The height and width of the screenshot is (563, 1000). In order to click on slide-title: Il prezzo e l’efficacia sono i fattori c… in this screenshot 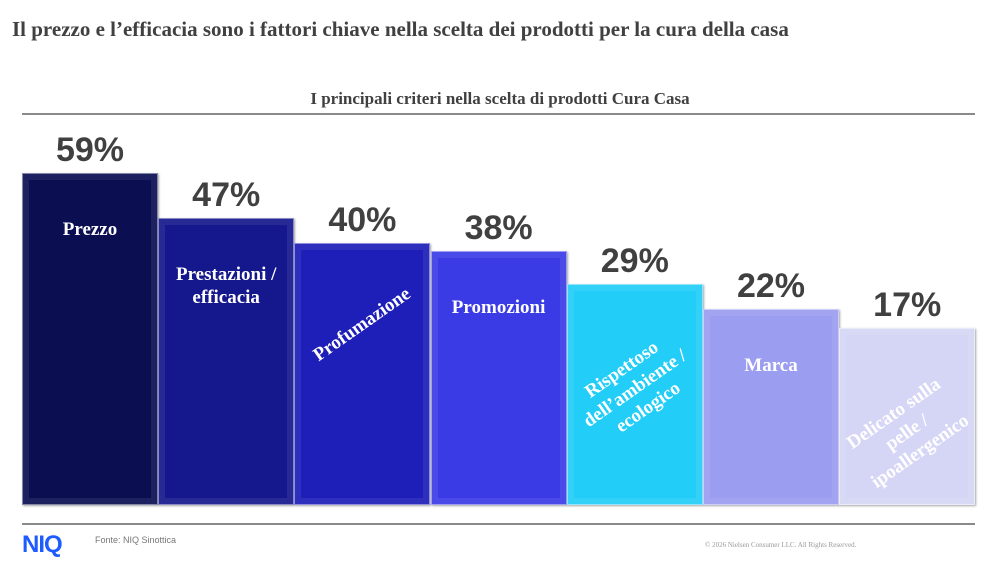, I will do `click(400, 29)`.